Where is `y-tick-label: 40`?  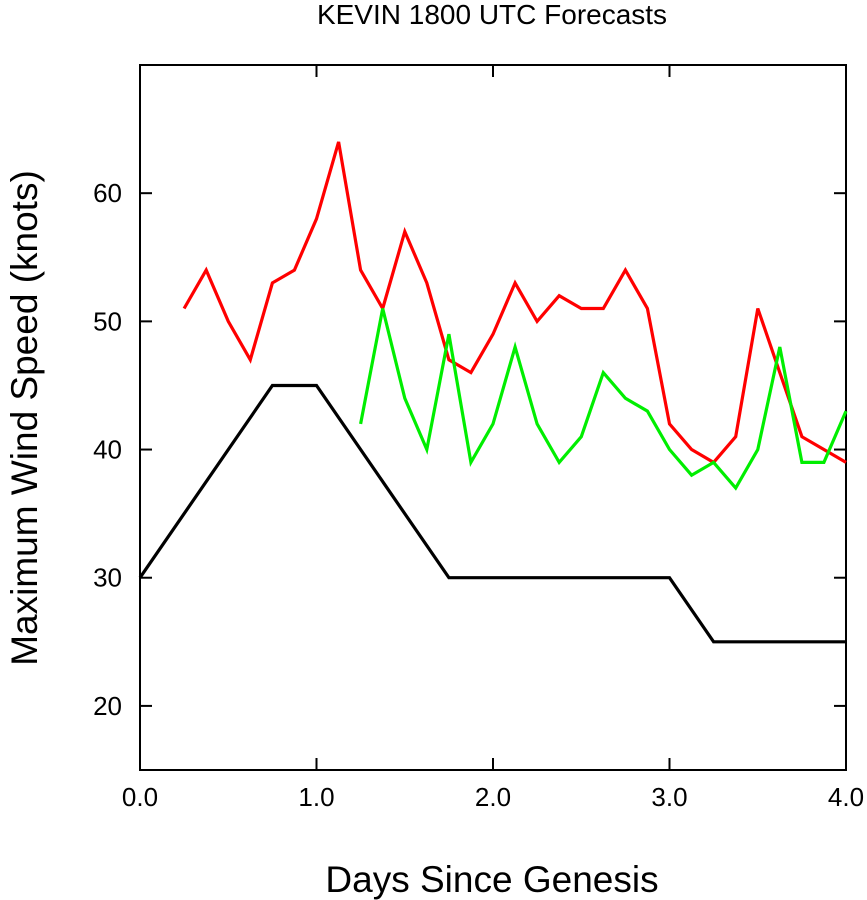 y-tick-label: 40 is located at coordinates (107, 450).